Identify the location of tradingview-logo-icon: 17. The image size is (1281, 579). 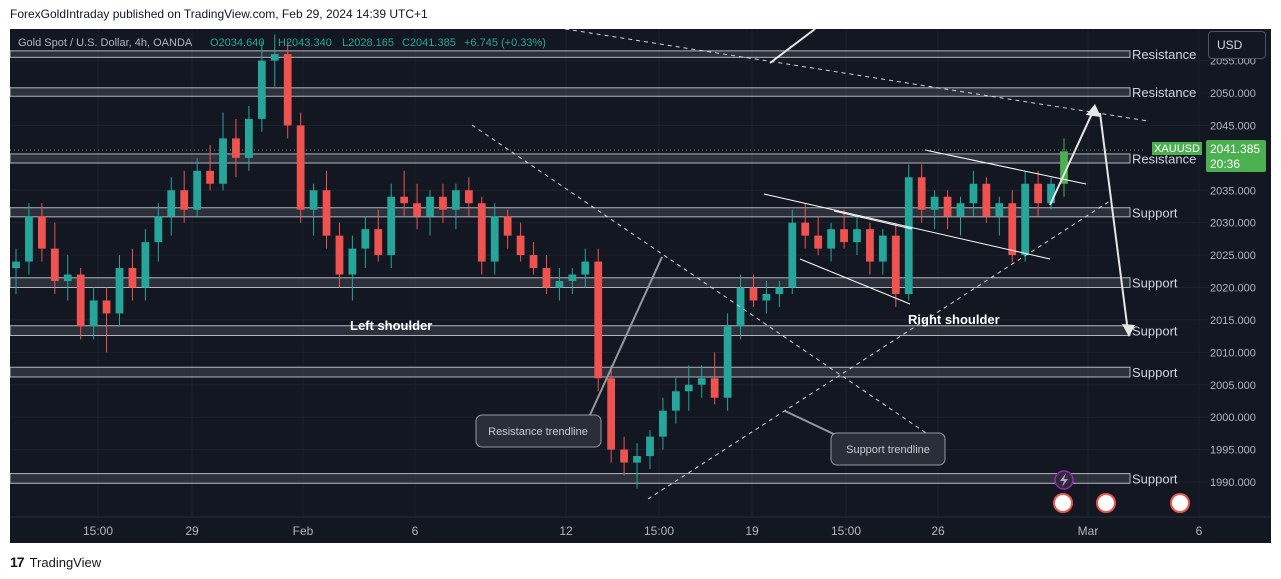
(17, 562).